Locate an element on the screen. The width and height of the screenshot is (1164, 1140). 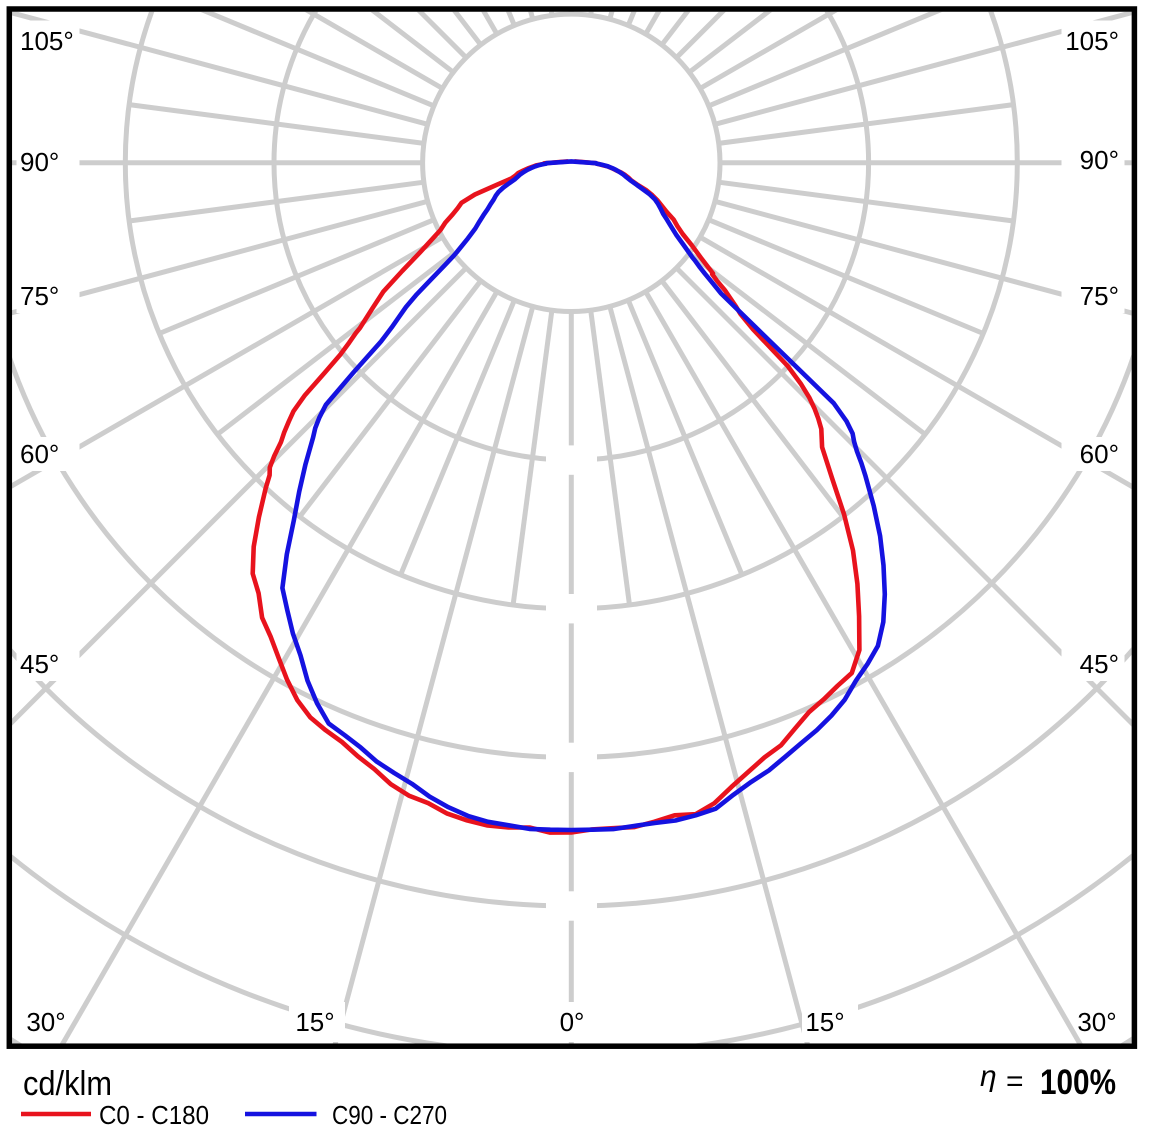
svg-text: η is located at coordinates (988, 1076).